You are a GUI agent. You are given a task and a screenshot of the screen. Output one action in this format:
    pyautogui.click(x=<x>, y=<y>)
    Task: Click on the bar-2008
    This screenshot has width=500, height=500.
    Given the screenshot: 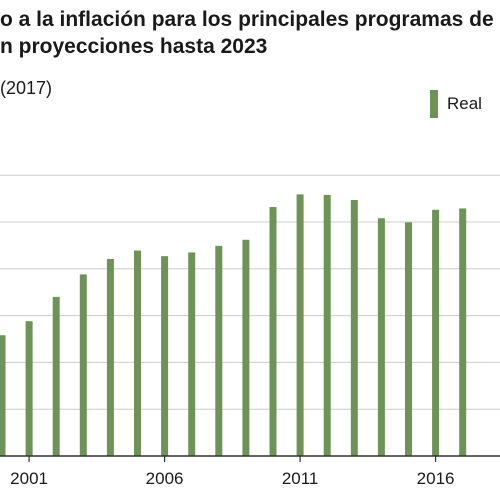 What is the action you would take?
    pyautogui.click(x=219, y=350)
    